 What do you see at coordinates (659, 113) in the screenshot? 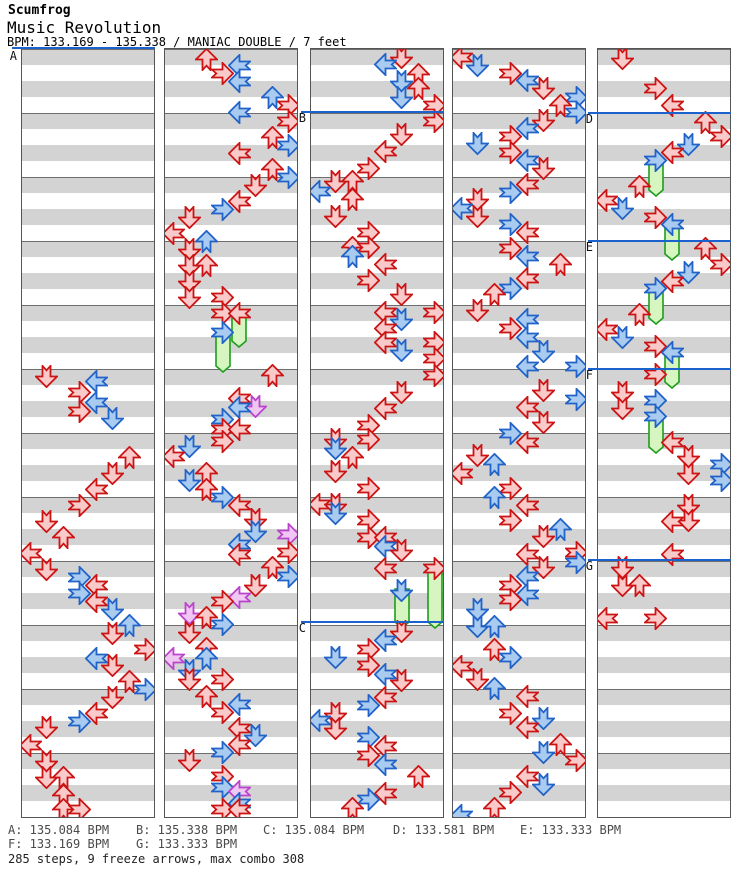
I see `section-line-d` at bounding box center [659, 113].